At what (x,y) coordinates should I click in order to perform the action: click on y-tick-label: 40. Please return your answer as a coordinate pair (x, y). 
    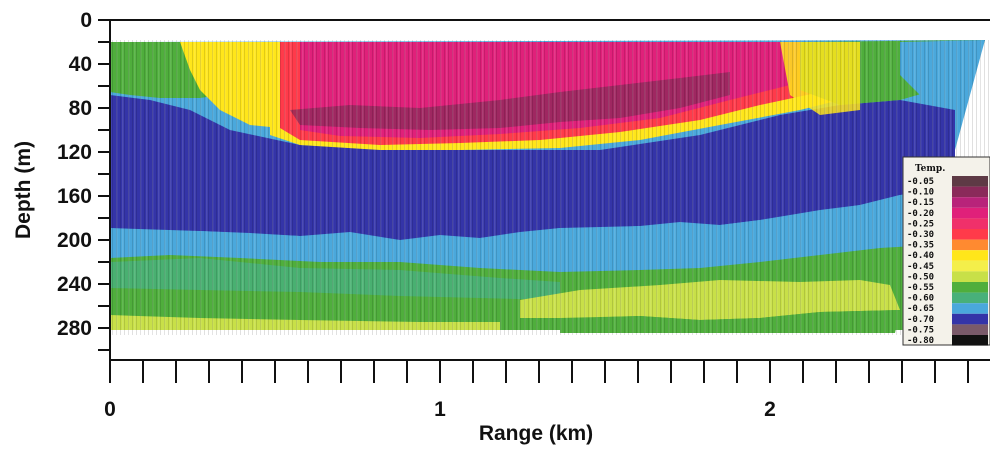
    Looking at the image, I should click on (80, 64).